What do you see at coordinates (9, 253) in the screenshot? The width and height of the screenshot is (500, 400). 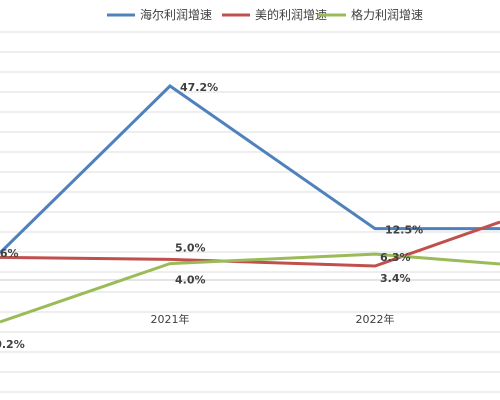 I see `data-label: 6.6%` at bounding box center [9, 253].